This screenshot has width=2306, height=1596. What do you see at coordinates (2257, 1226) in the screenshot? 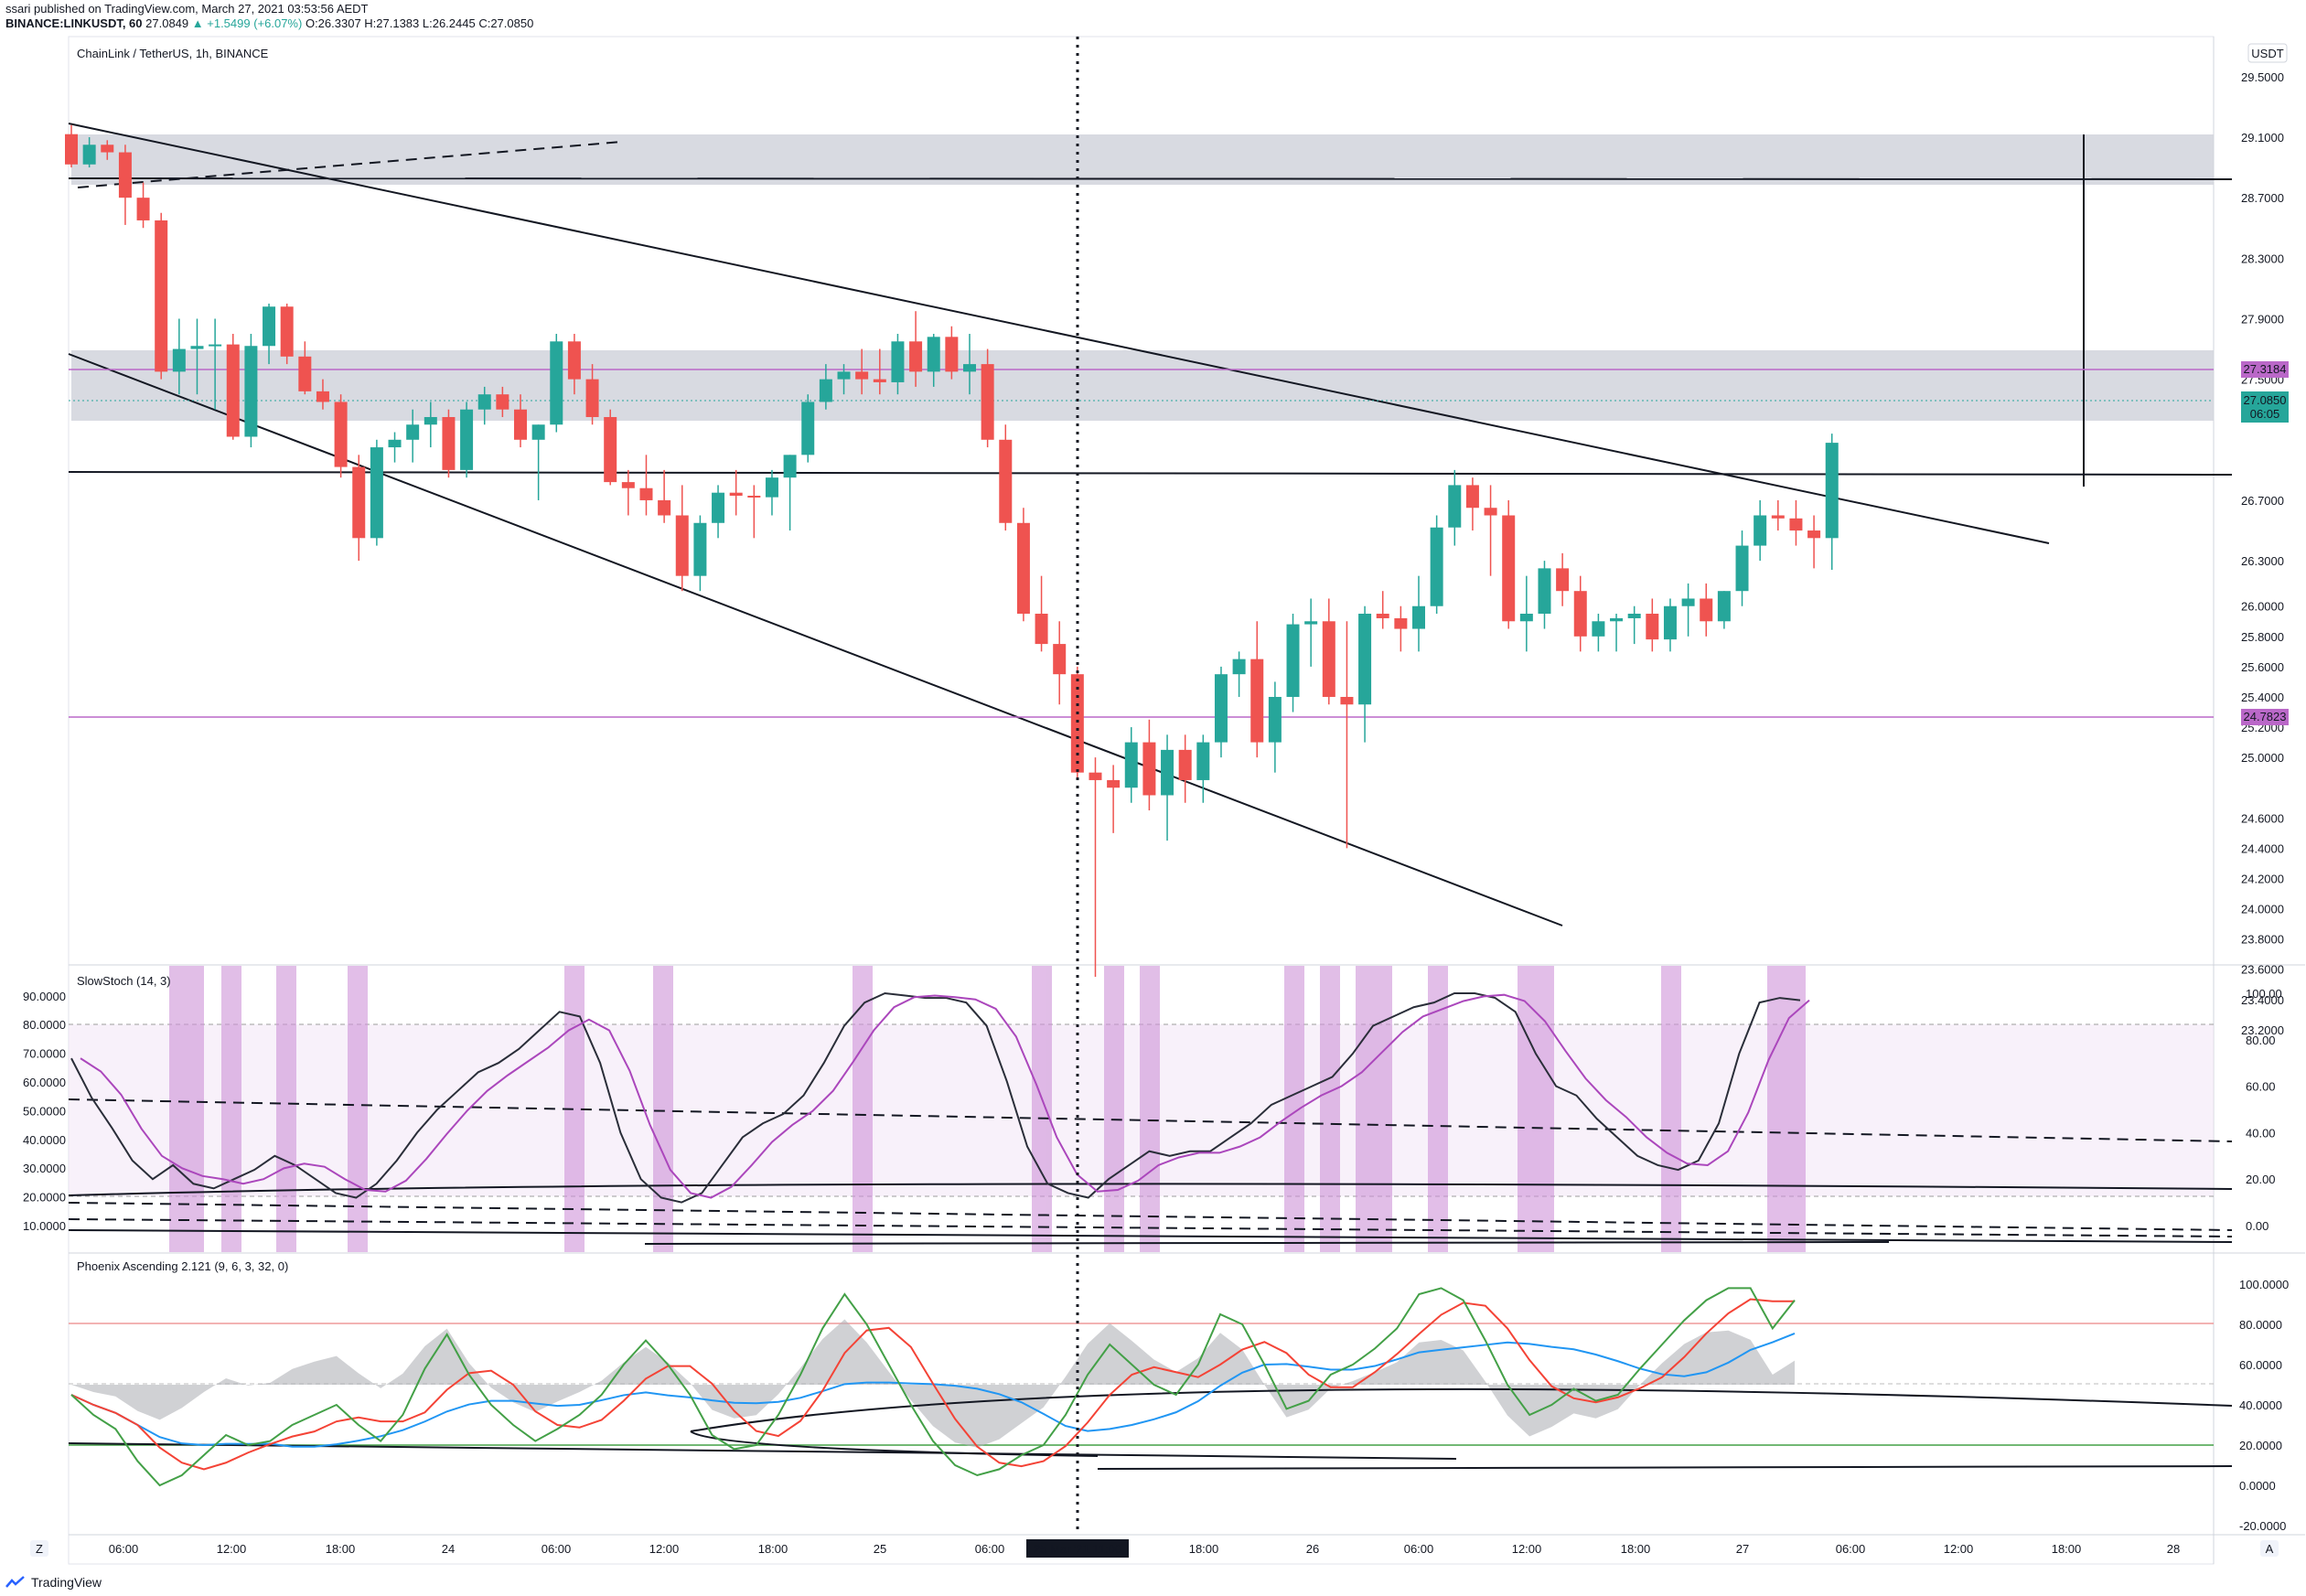
I see `stoch-right-tick: 0.00` at bounding box center [2257, 1226].